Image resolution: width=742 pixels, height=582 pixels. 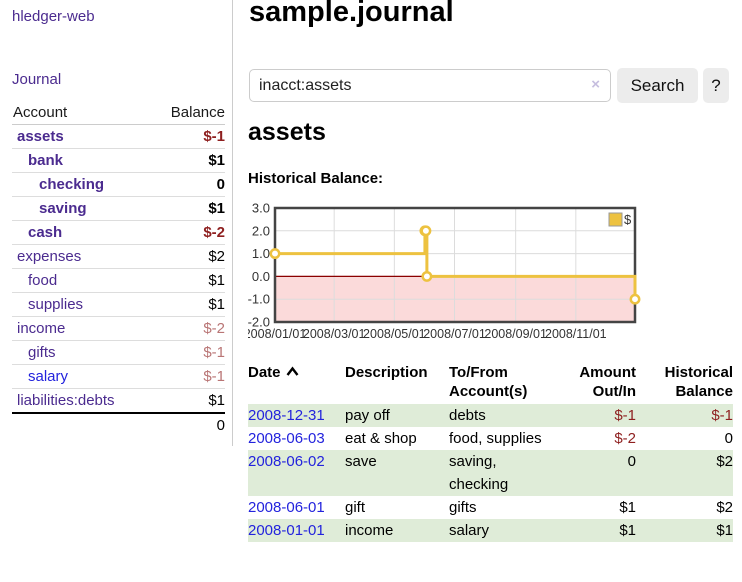 I want to click on register-header-to-from: To/From Account(s), so click(x=488, y=382).